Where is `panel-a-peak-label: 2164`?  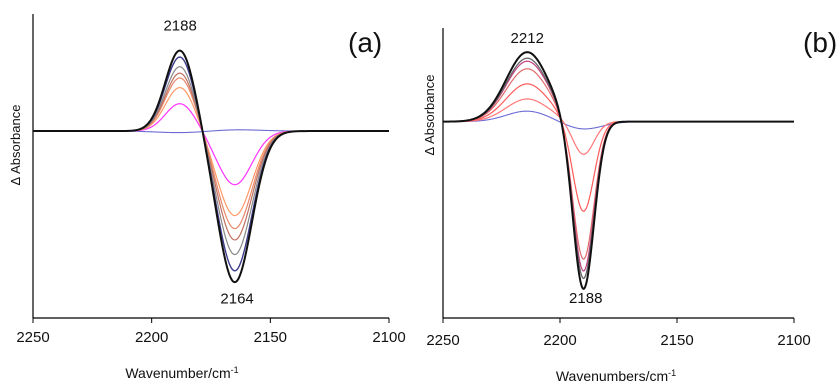 panel-a-peak-label: 2164 is located at coordinates (236, 298).